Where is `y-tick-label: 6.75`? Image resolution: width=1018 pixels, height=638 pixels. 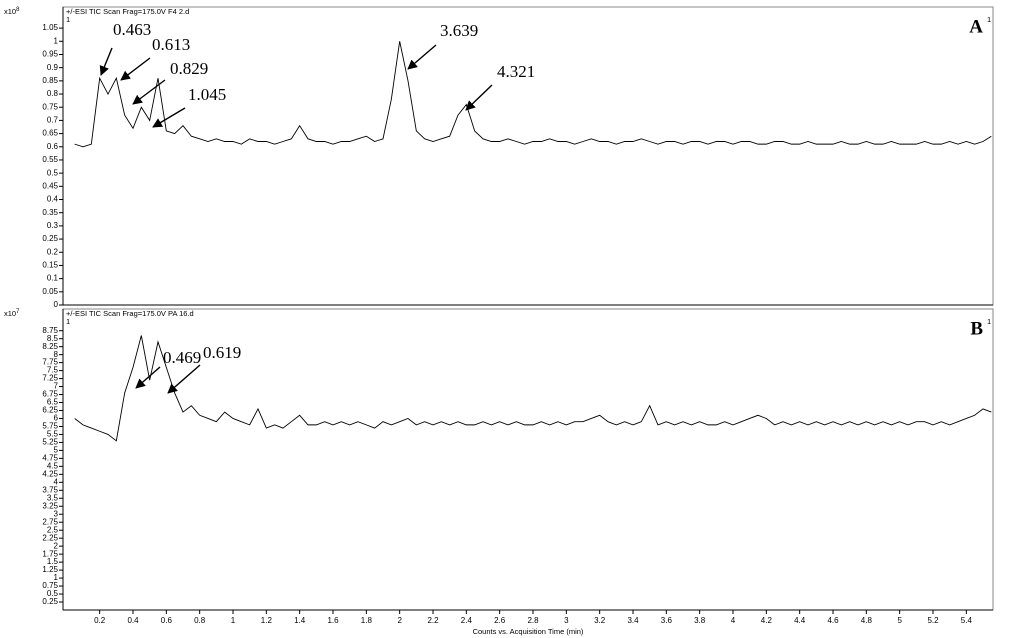
y-tick-label: 6.75 is located at coordinates (50, 394).